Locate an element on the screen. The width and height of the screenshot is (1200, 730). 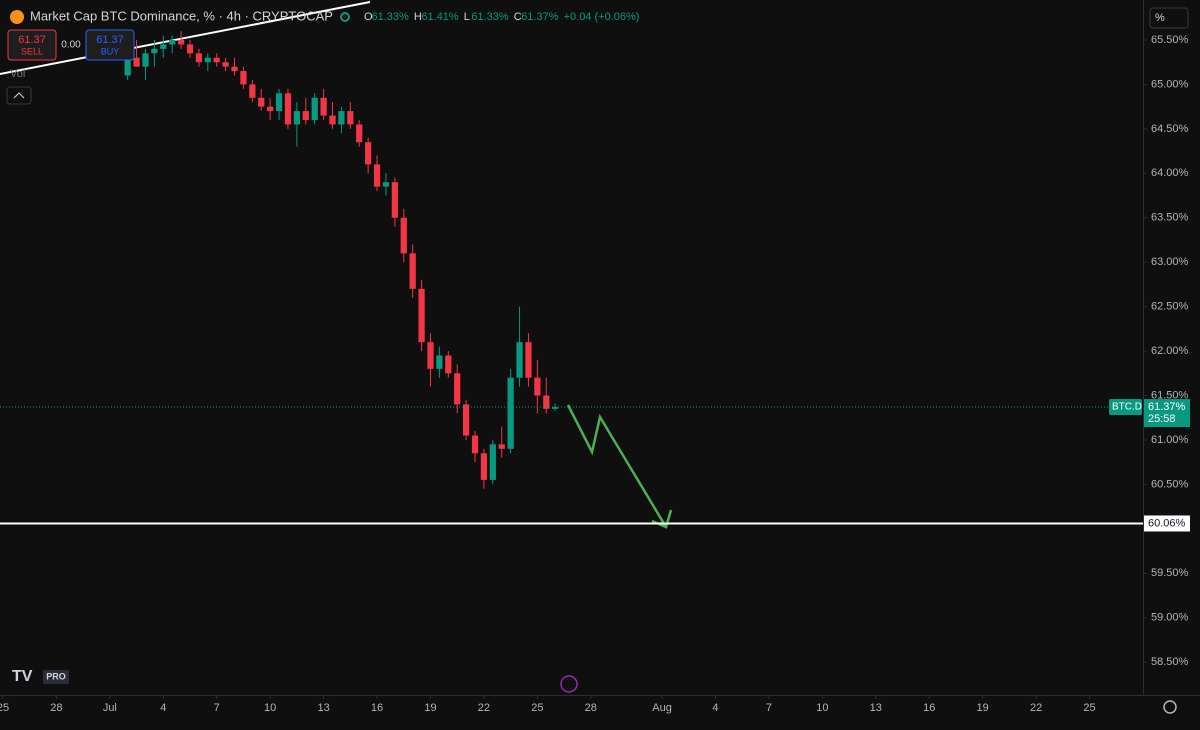
symbol-icon is located at coordinates (17, 17).